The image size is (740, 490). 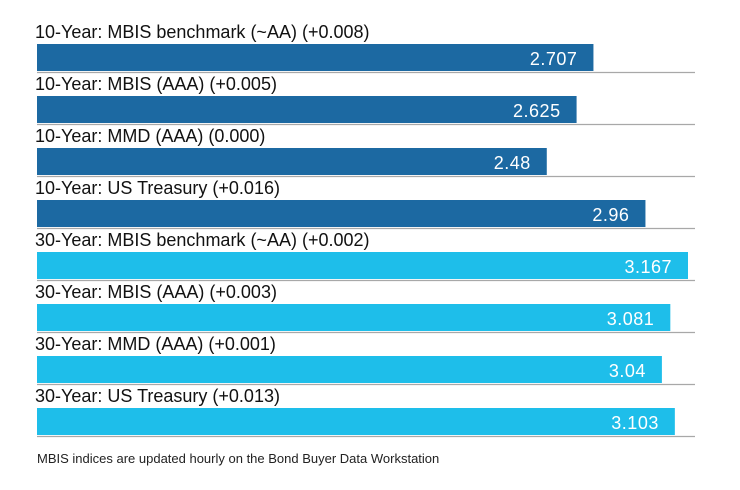 What do you see at coordinates (627, 371) in the screenshot?
I see `value-label: 3.04` at bounding box center [627, 371].